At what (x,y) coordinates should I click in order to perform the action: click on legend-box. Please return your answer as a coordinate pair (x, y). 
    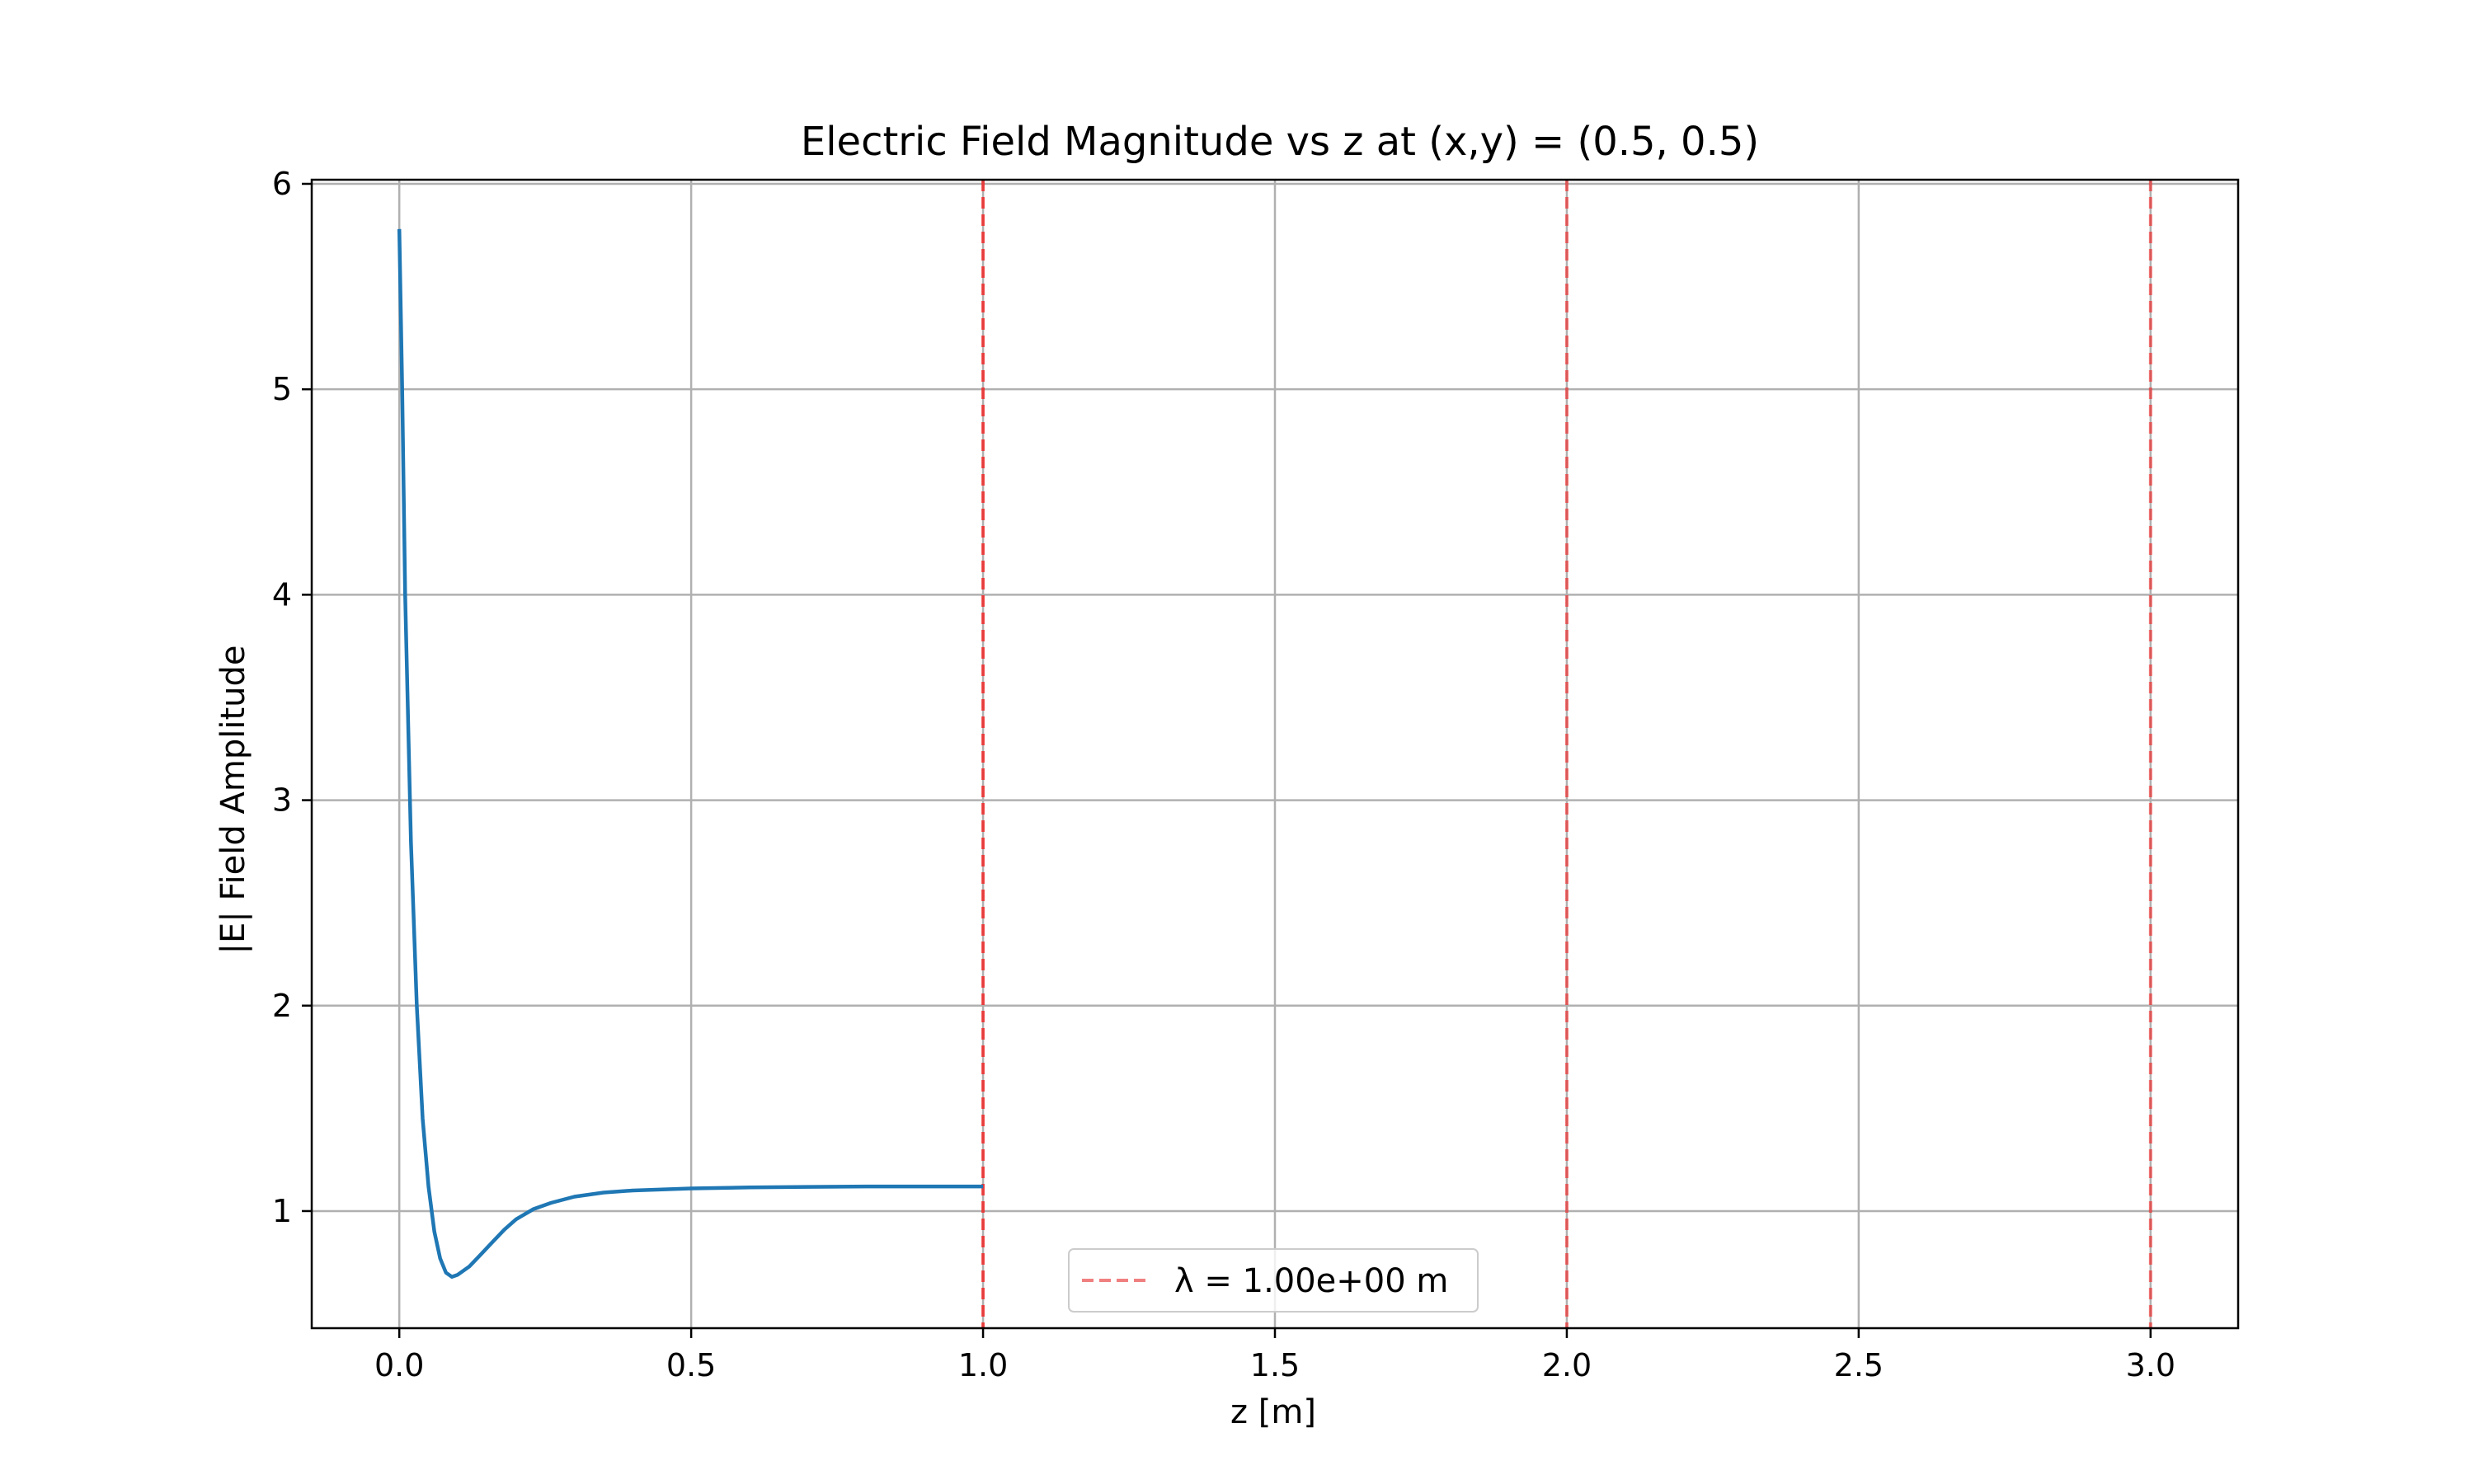
    Looking at the image, I should click on (1273, 1280).